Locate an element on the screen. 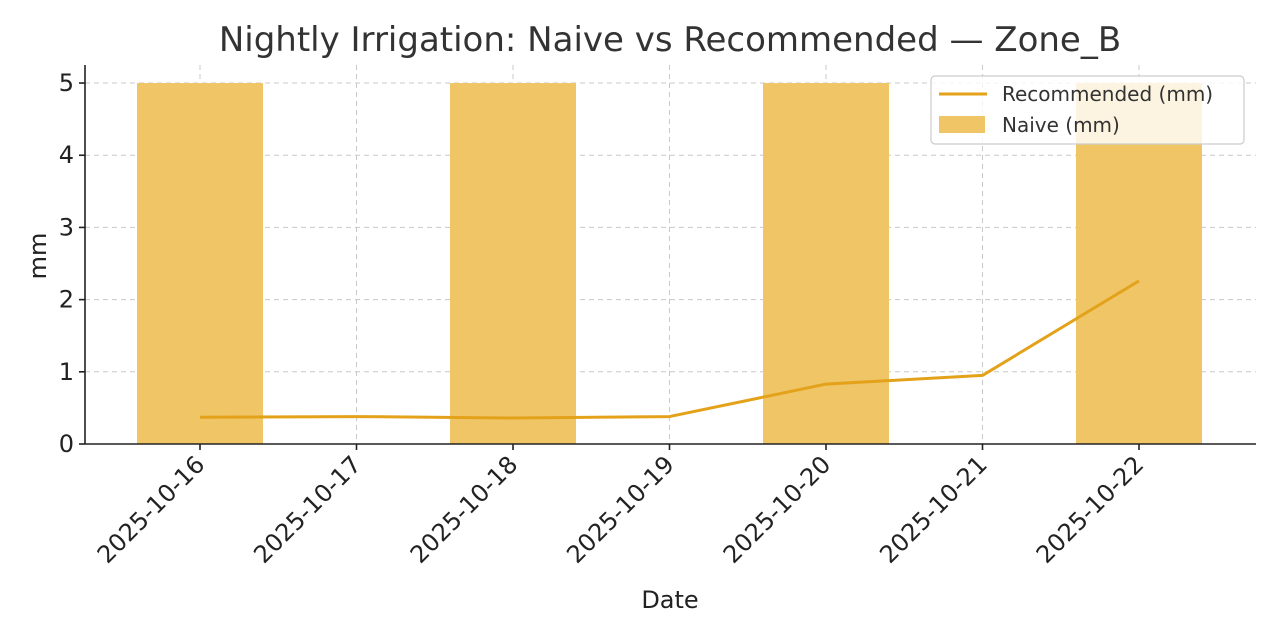  legend-box is located at coordinates (1087, 110).